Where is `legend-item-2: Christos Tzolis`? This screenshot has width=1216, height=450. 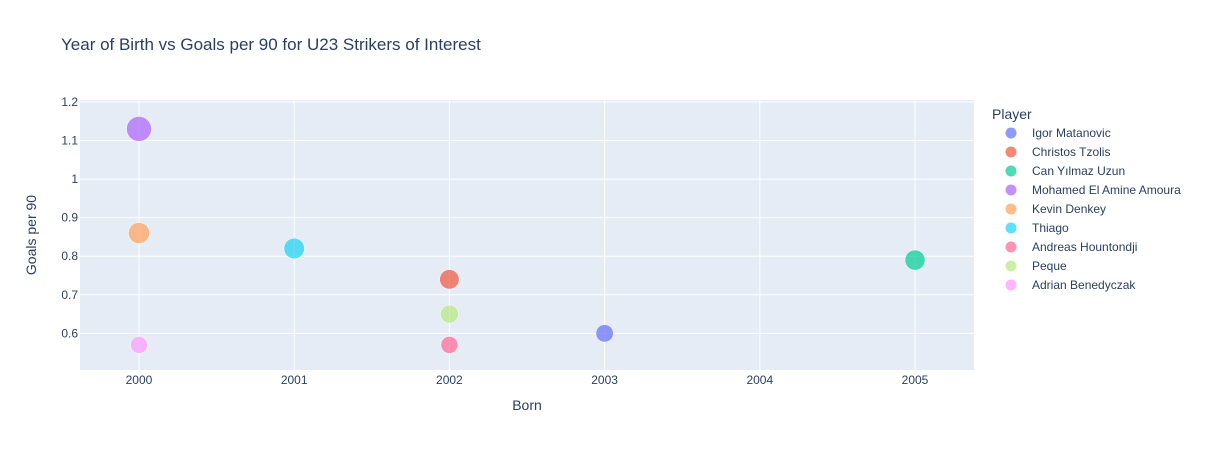 legend-item-2: Christos Tzolis is located at coordinates (1058, 152).